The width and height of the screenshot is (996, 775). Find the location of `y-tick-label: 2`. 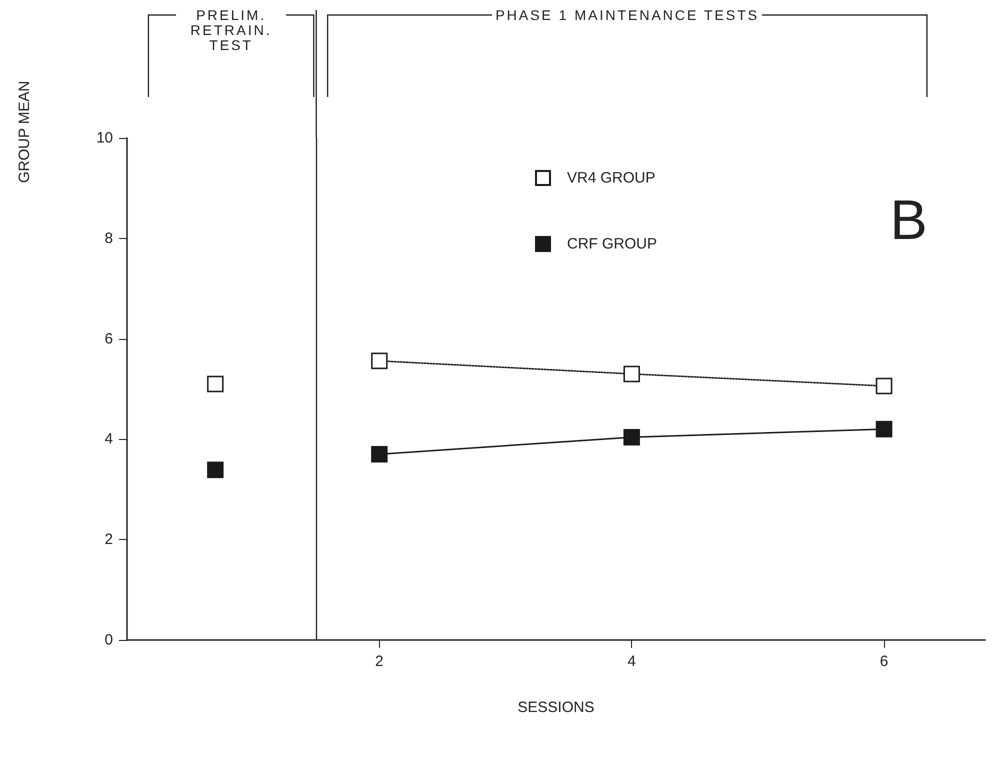

y-tick-label: 2 is located at coordinates (108, 539).